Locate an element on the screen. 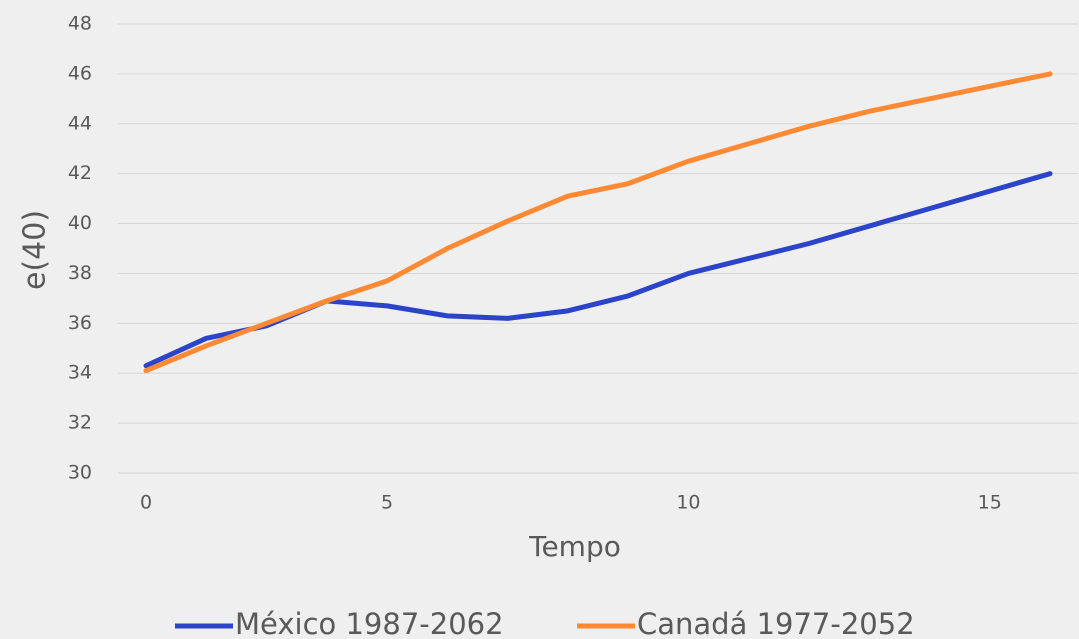 Image resolution: width=1079 pixels, height=639 pixels. legend-label: México 1987-2062 is located at coordinates (369, 623).